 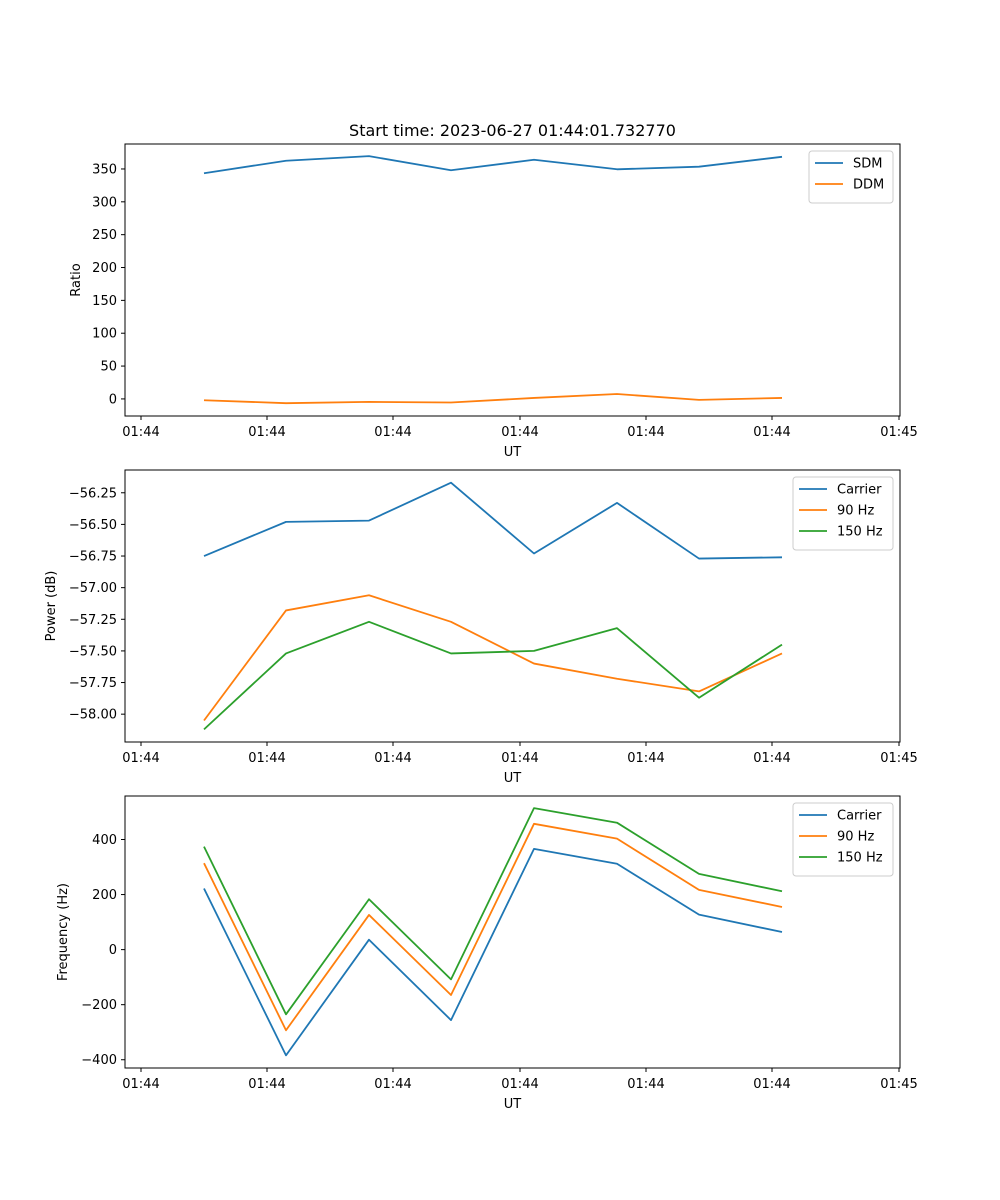 What do you see at coordinates (867, 164) in the screenshot?
I see `legend-label: SDM` at bounding box center [867, 164].